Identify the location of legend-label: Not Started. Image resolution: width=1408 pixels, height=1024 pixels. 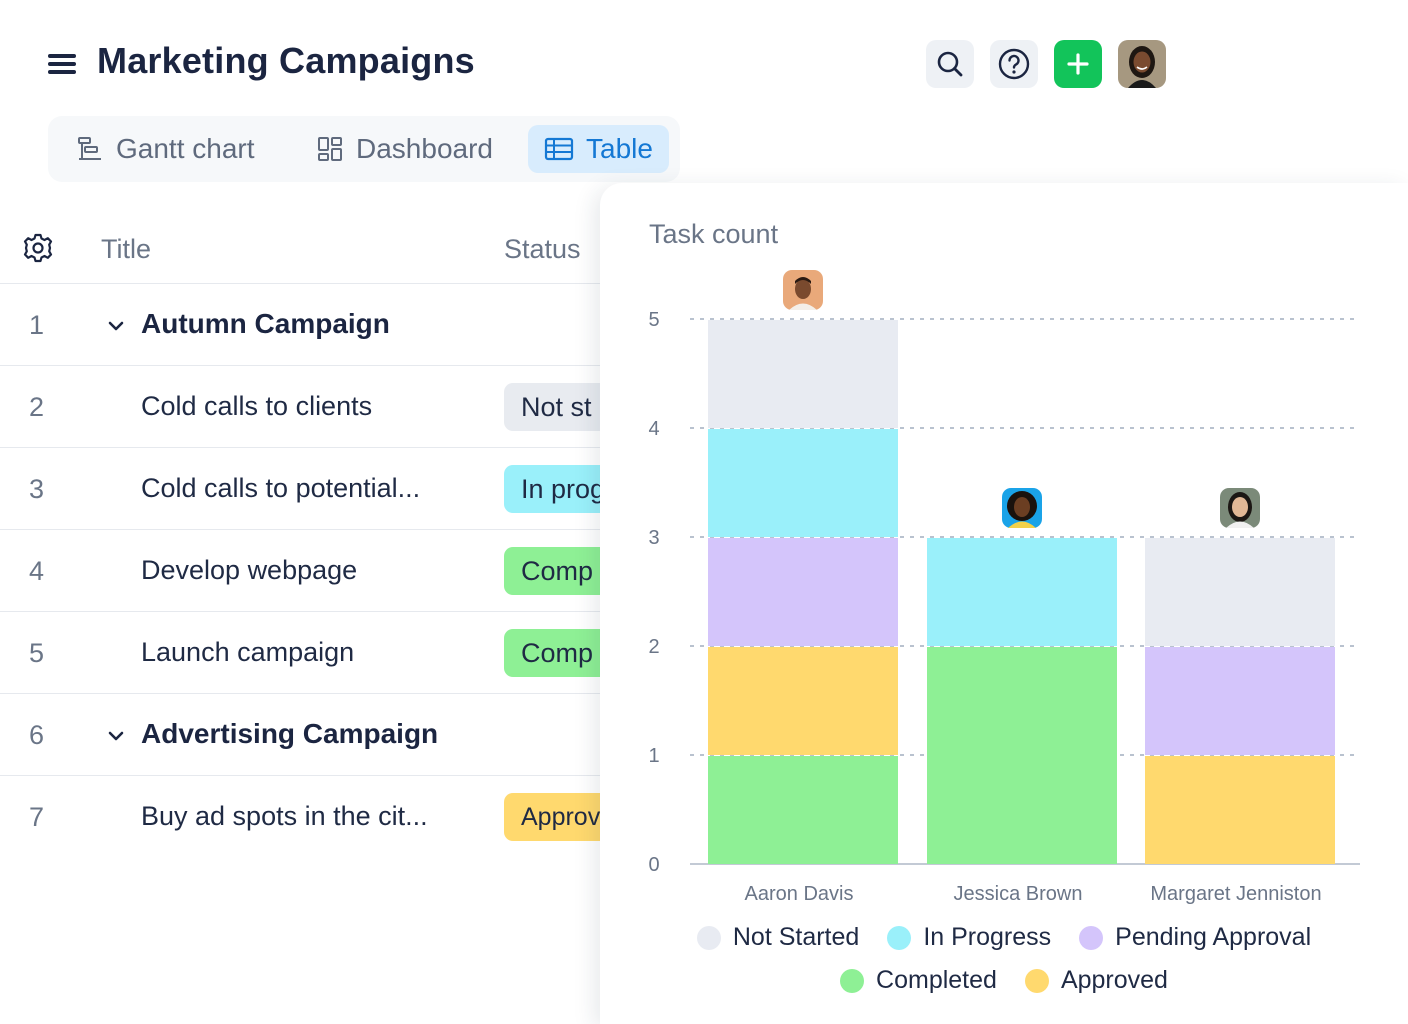
(796, 937).